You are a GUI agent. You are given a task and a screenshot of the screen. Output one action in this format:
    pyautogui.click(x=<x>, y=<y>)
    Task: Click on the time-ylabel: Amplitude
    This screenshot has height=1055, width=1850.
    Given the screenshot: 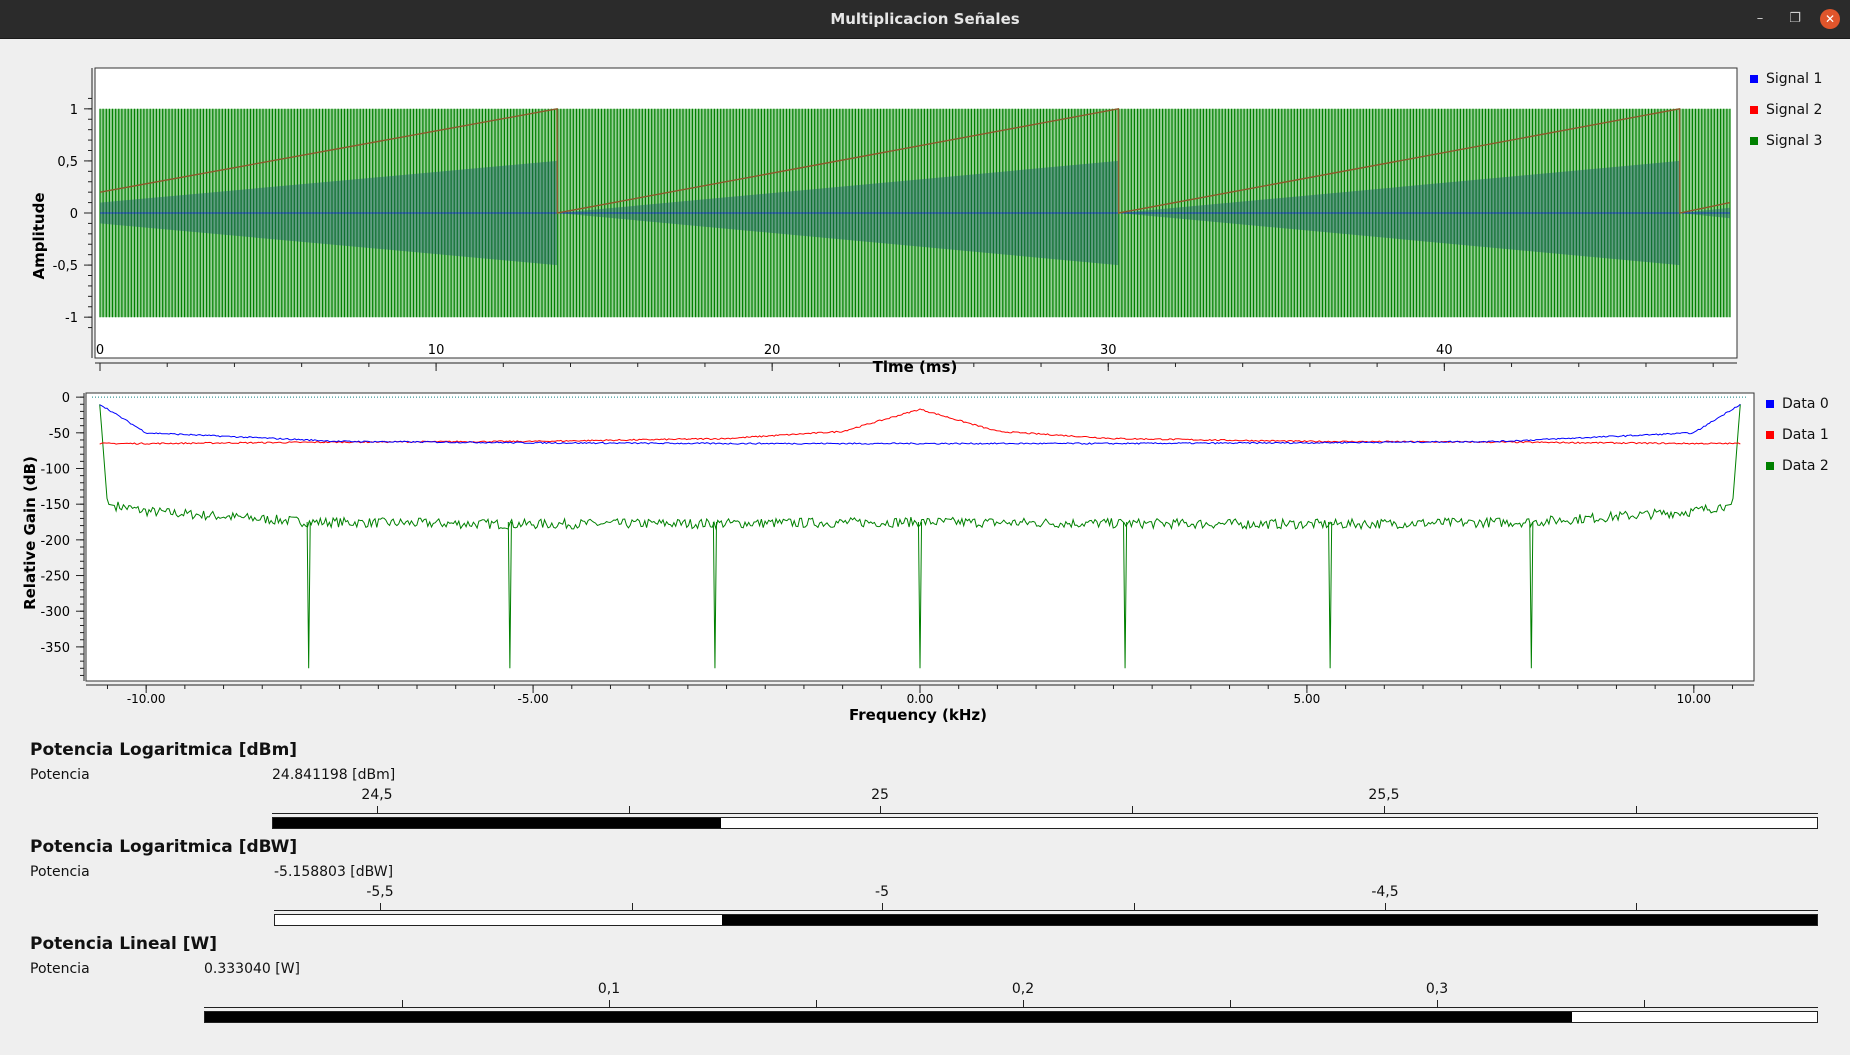 What is the action you would take?
    pyautogui.click(x=39, y=235)
    